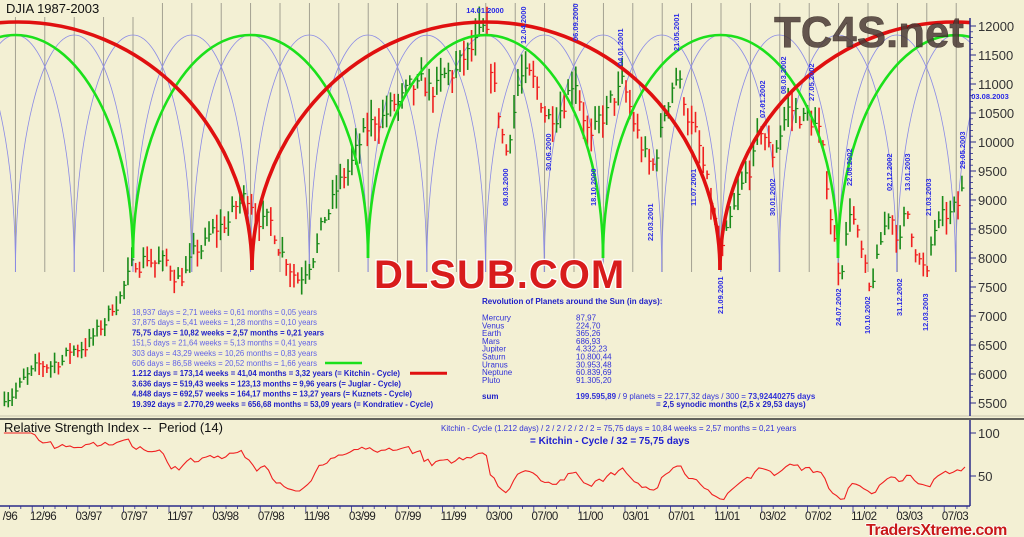  I want to click on planet-name: Uranus, so click(495, 364).